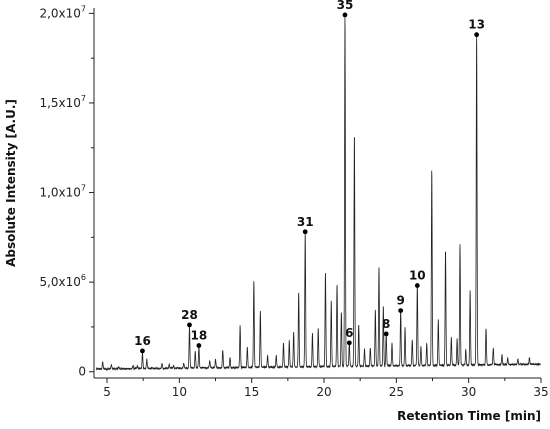  What do you see at coordinates (345, 6) in the screenshot?
I see `peak-number-label: 35` at bounding box center [345, 6].